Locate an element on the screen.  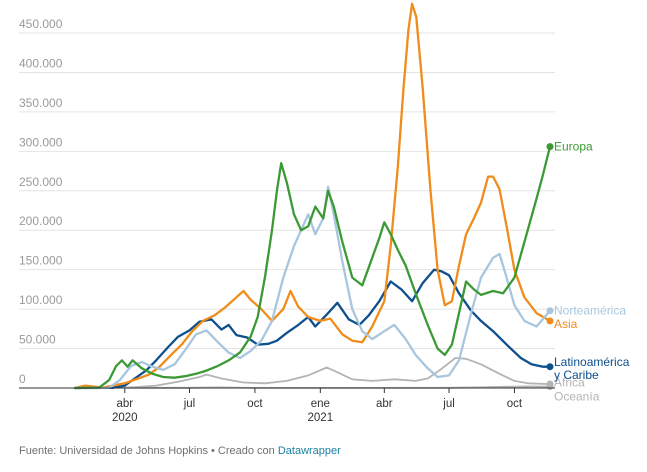
x-tick-label-0: abr is located at coordinates (124, 404).